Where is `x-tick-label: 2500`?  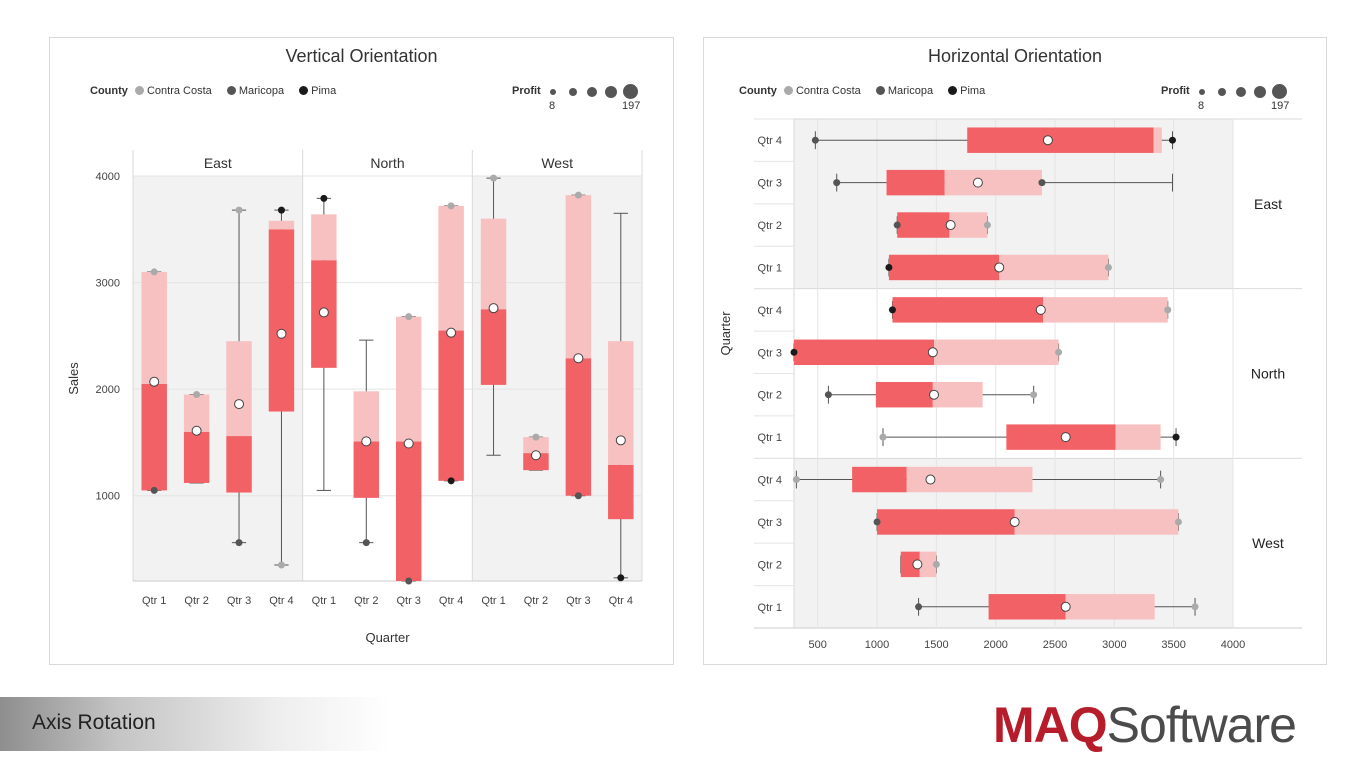 x-tick-label: 2500 is located at coordinates (1055, 645).